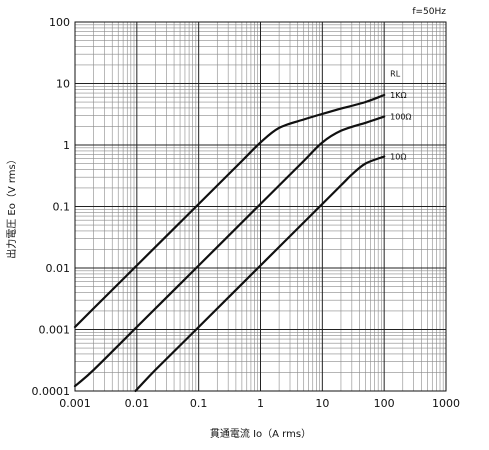 This screenshot has height=450, width=489. What do you see at coordinates (55, 330) in the screenshot?
I see `y-tick-label: 0.001` at bounding box center [55, 330].